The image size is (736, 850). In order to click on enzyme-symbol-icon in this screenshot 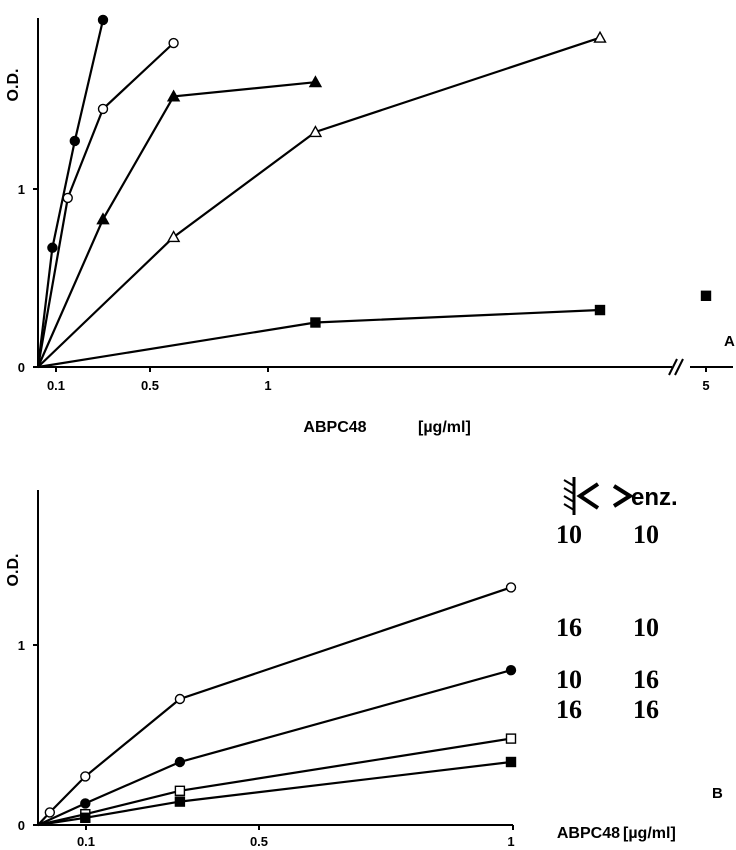, I will do `click(623, 496)`.